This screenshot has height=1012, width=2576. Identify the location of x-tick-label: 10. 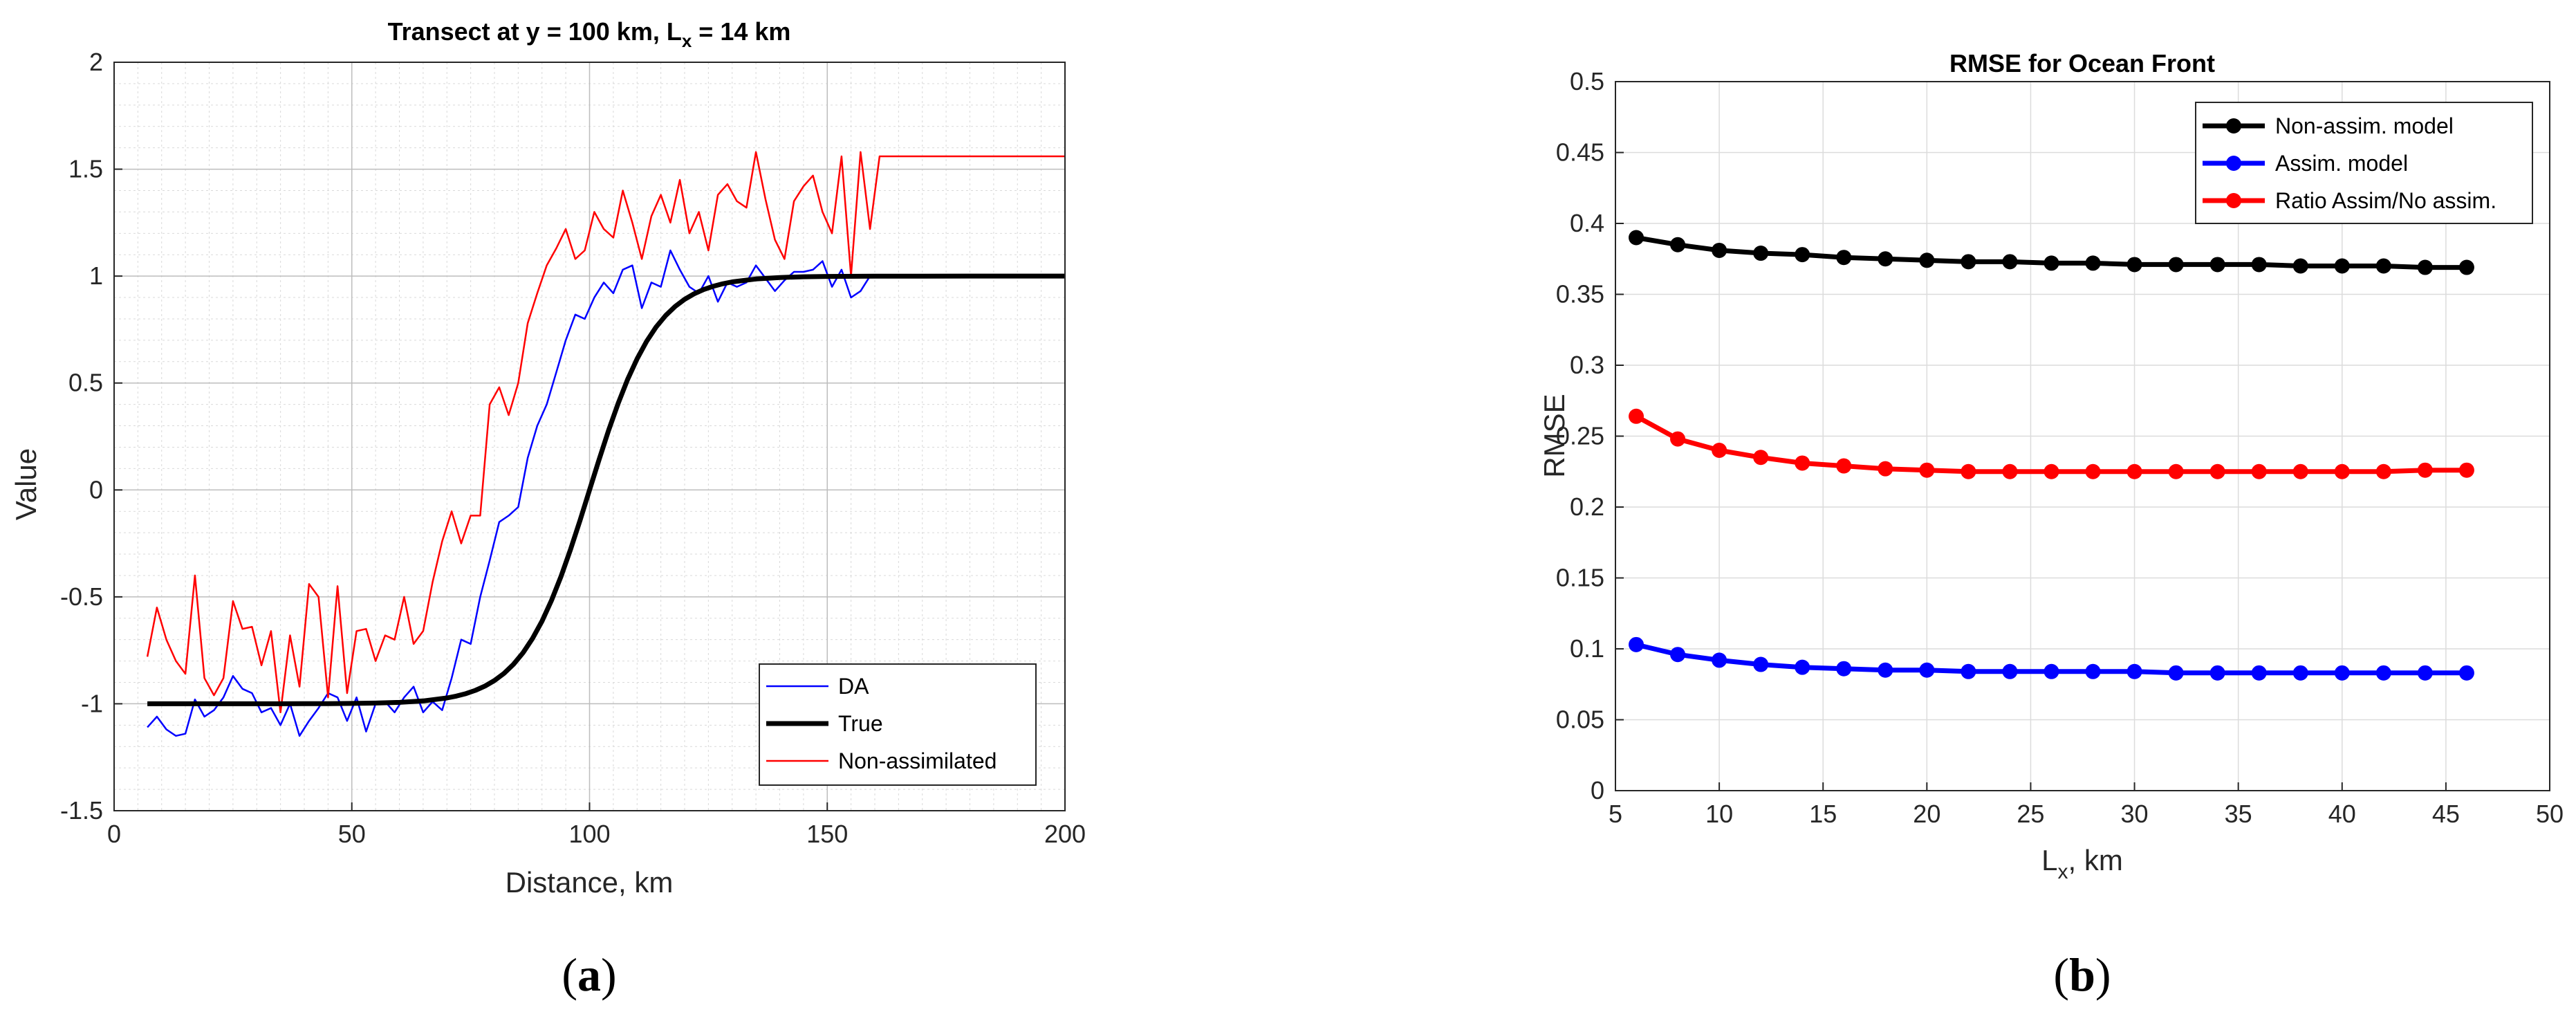
(1719, 814).